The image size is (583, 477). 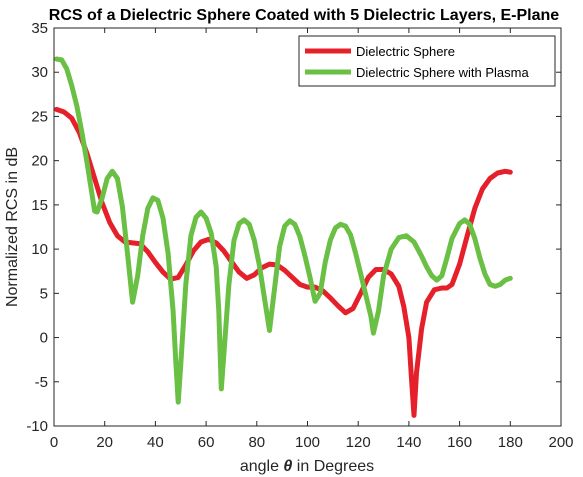 I want to click on x-tick-label: 100, so click(x=307, y=442).